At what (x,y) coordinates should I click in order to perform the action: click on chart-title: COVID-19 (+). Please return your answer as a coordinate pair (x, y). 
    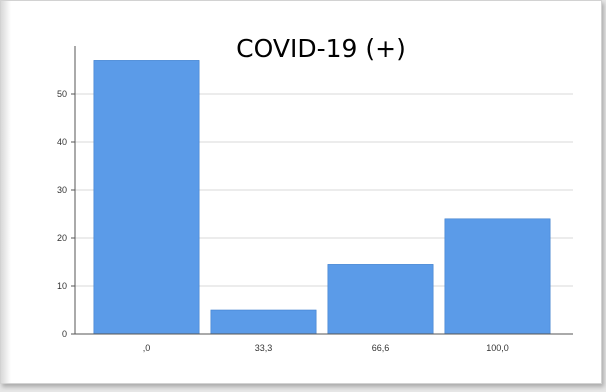
    Looking at the image, I should click on (321, 48).